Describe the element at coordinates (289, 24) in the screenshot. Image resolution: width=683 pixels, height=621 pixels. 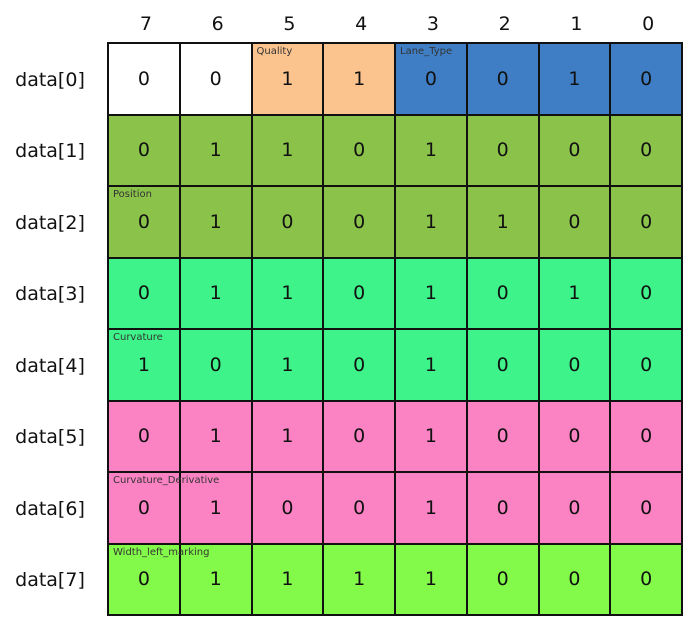
I see `bit-header-5: 5` at that location.